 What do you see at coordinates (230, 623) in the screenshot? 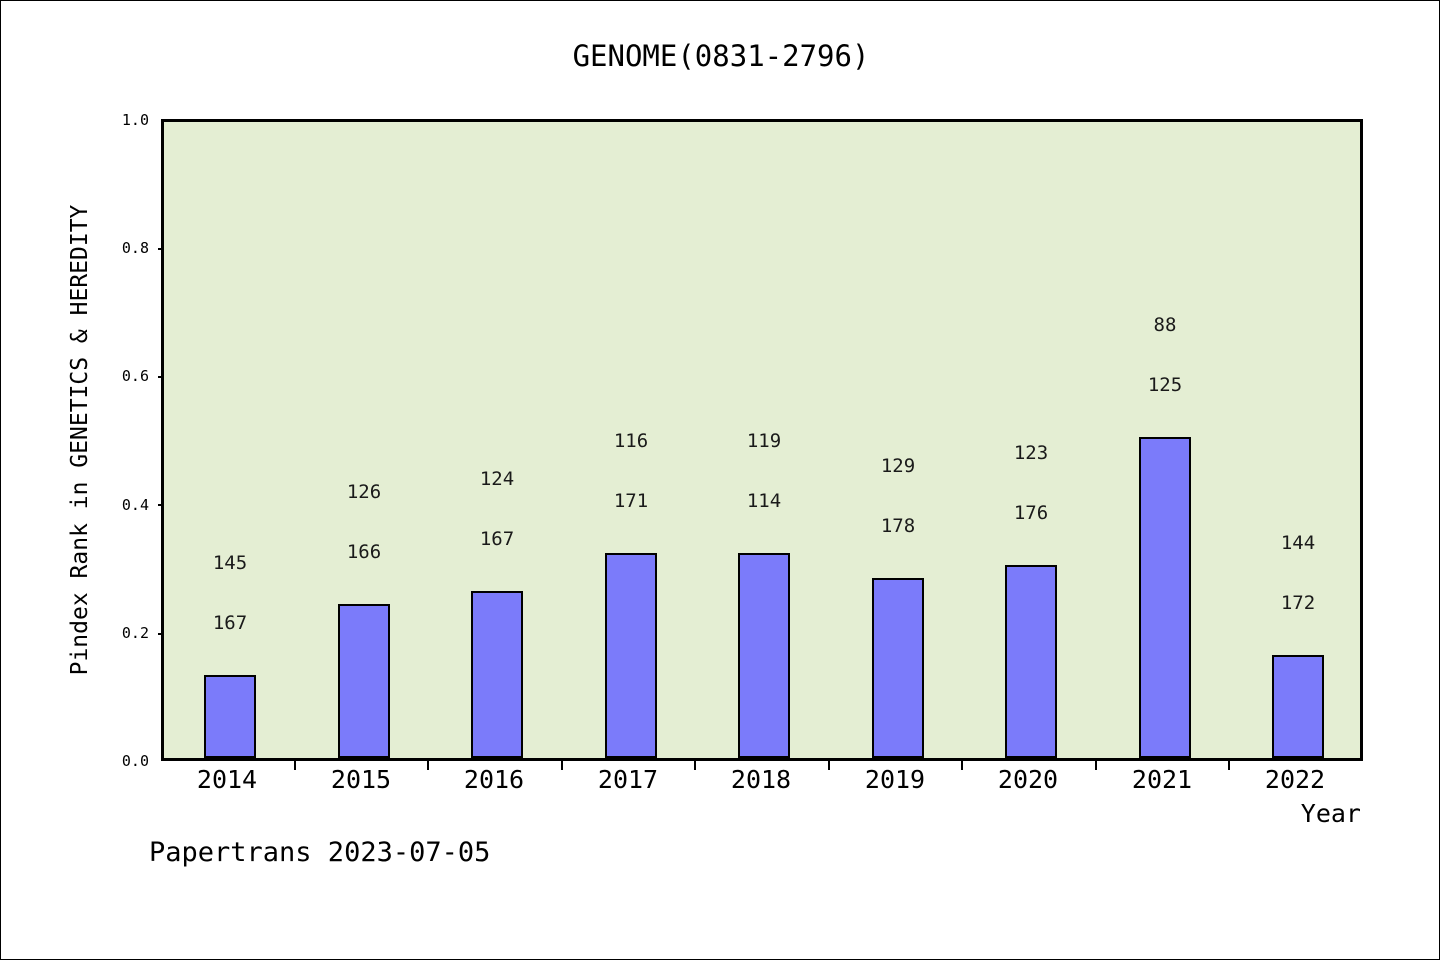
I see `bar-label-2014-bottom: 167` at bounding box center [230, 623].